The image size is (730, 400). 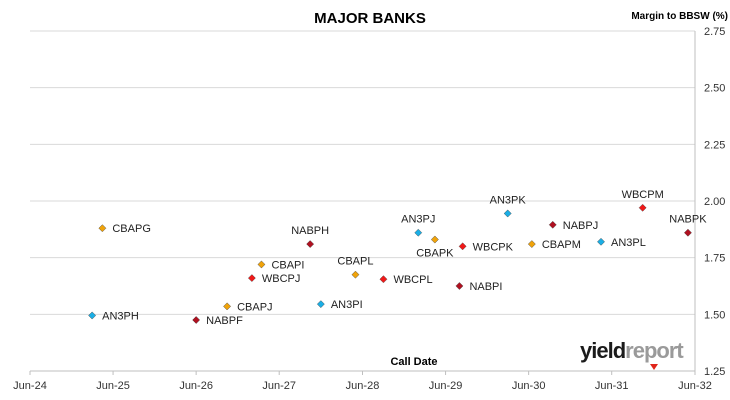 What do you see at coordinates (196, 386) in the screenshot?
I see `x-tick-label: Jun-26` at bounding box center [196, 386].